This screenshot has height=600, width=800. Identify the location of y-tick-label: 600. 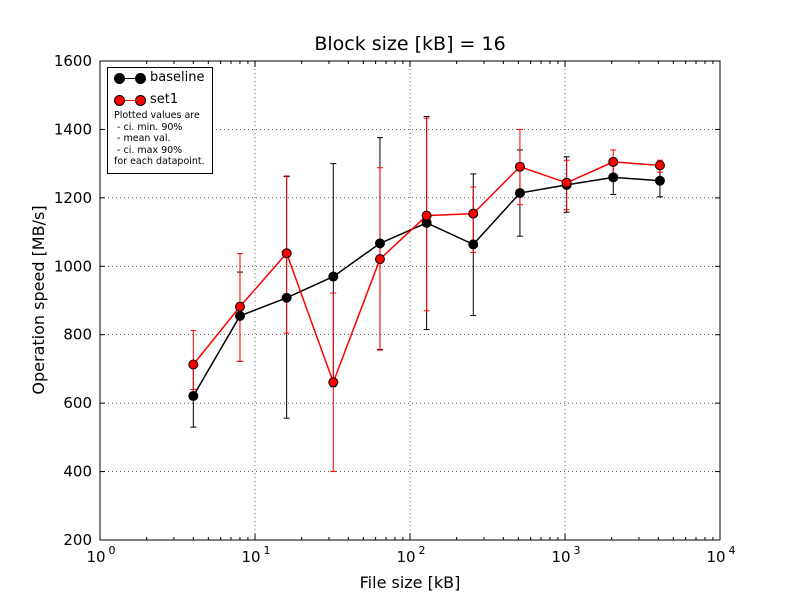
(77, 403).